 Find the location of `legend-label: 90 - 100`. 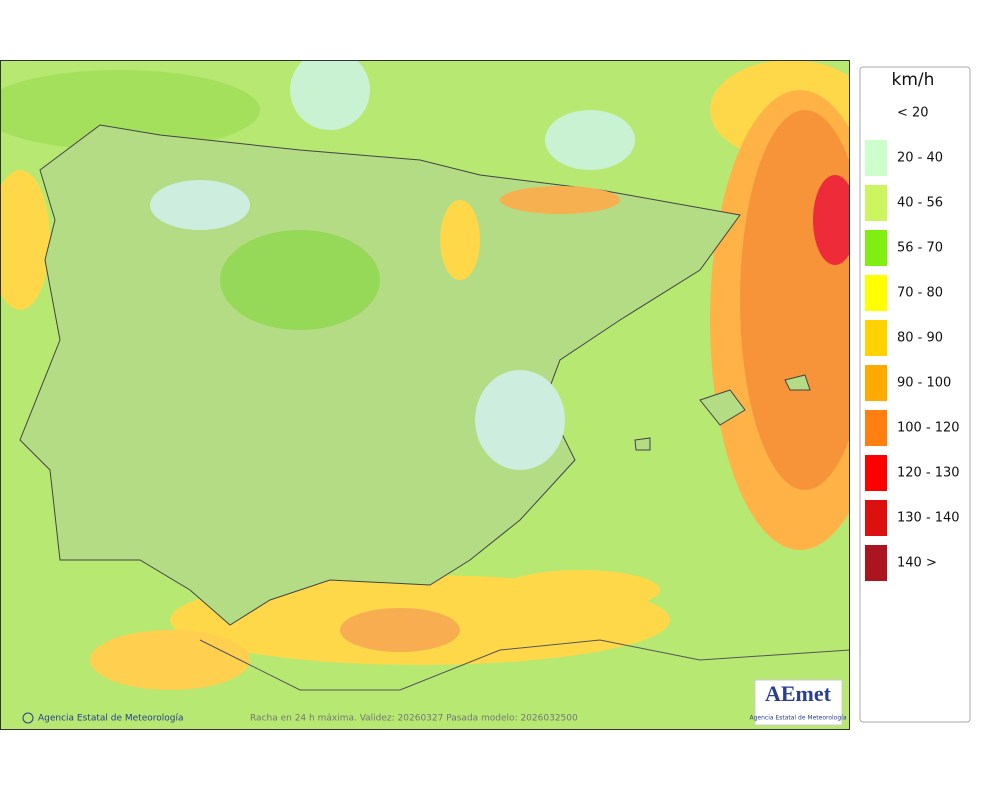

legend-label: 90 - 100 is located at coordinates (924, 383).